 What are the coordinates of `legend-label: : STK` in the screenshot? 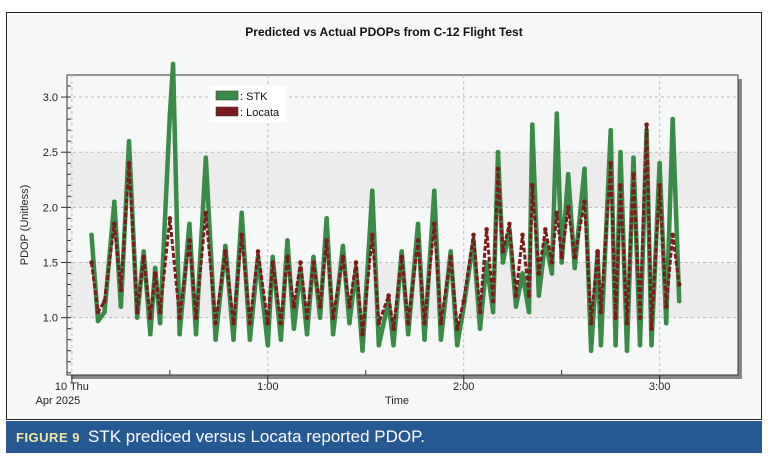 It's located at (254, 97).